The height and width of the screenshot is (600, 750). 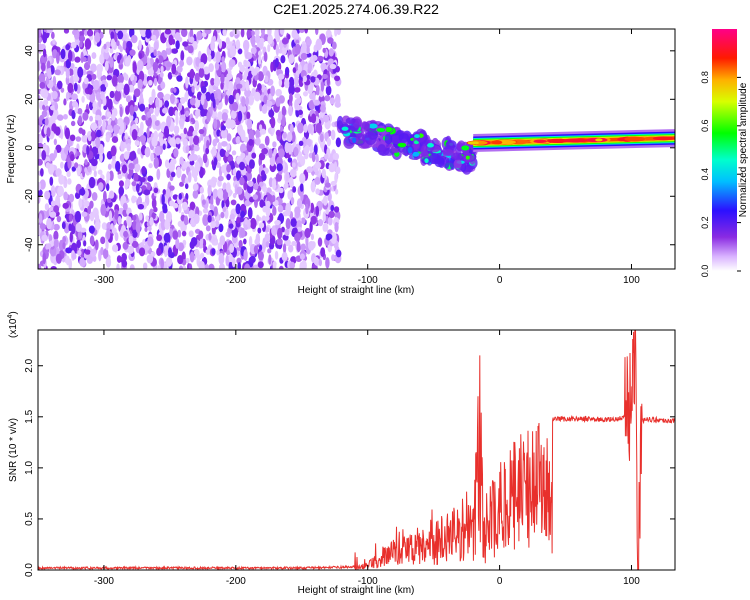 What do you see at coordinates (236, 280) in the screenshot?
I see `spectrogram-xtick-label: -200` at bounding box center [236, 280].